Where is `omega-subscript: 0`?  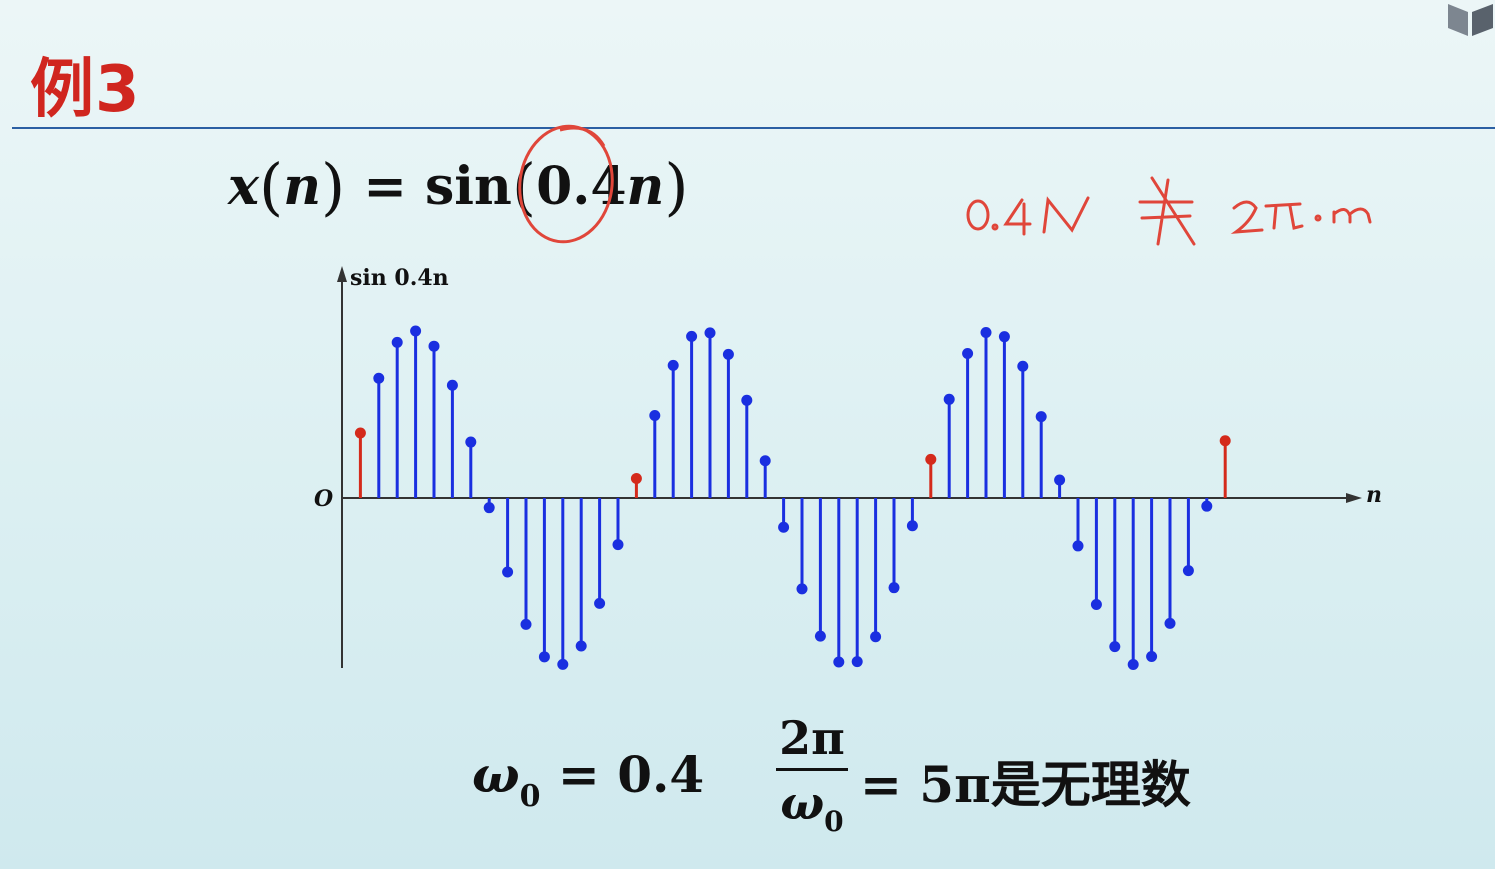 omega-subscript: 0 is located at coordinates (530, 796).